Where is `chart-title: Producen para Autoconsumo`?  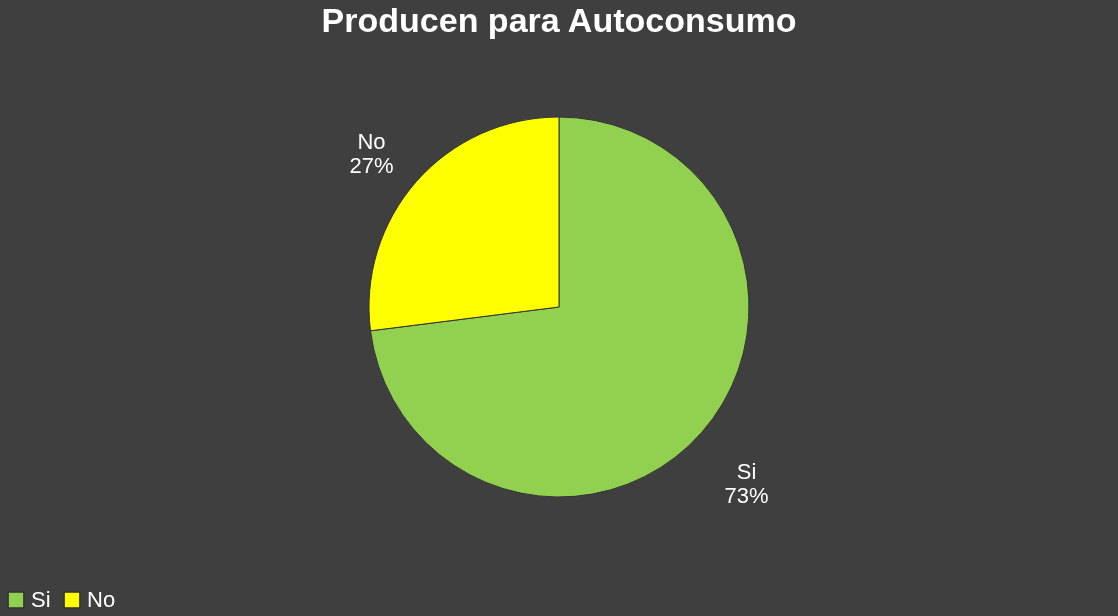 chart-title: Producen para Autoconsumo is located at coordinates (559, 20).